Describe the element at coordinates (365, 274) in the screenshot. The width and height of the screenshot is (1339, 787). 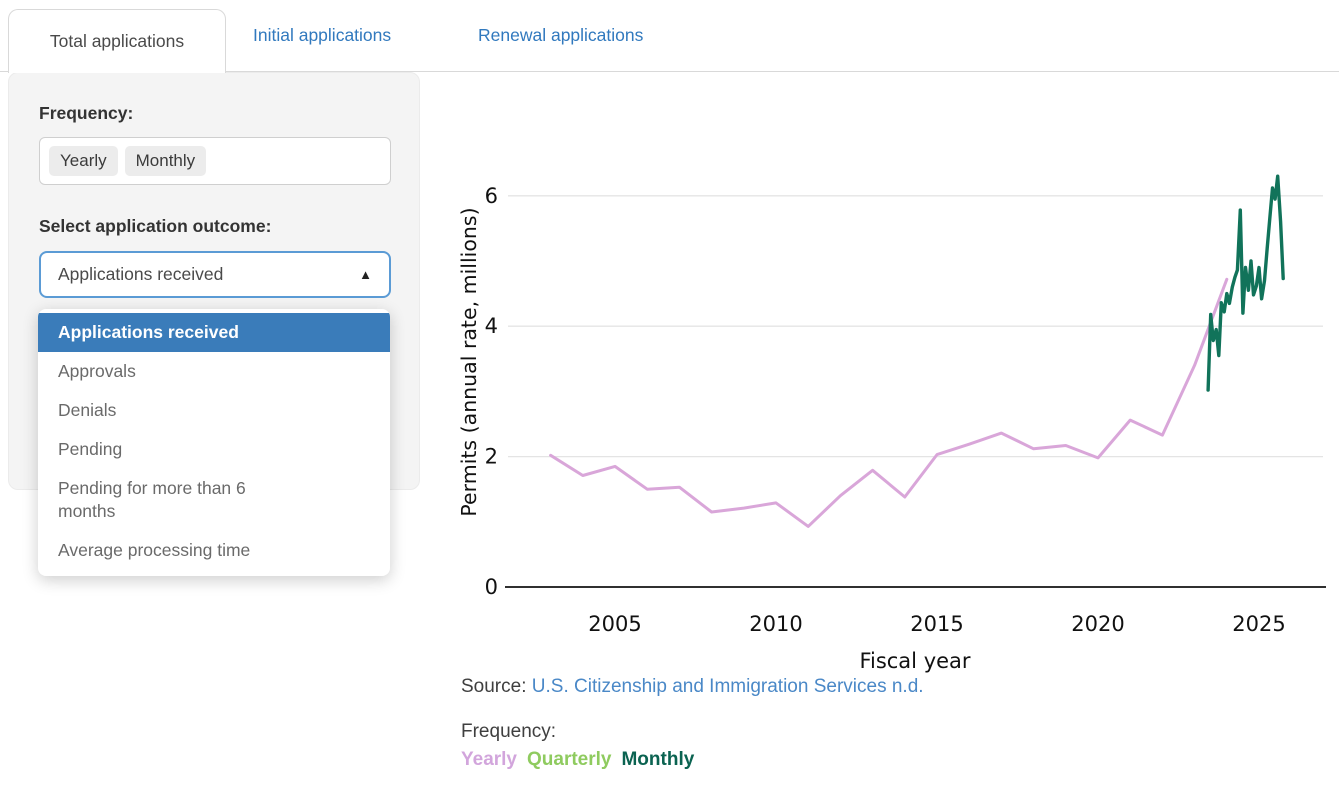
I see `chevron-up-icon: ▲` at that location.